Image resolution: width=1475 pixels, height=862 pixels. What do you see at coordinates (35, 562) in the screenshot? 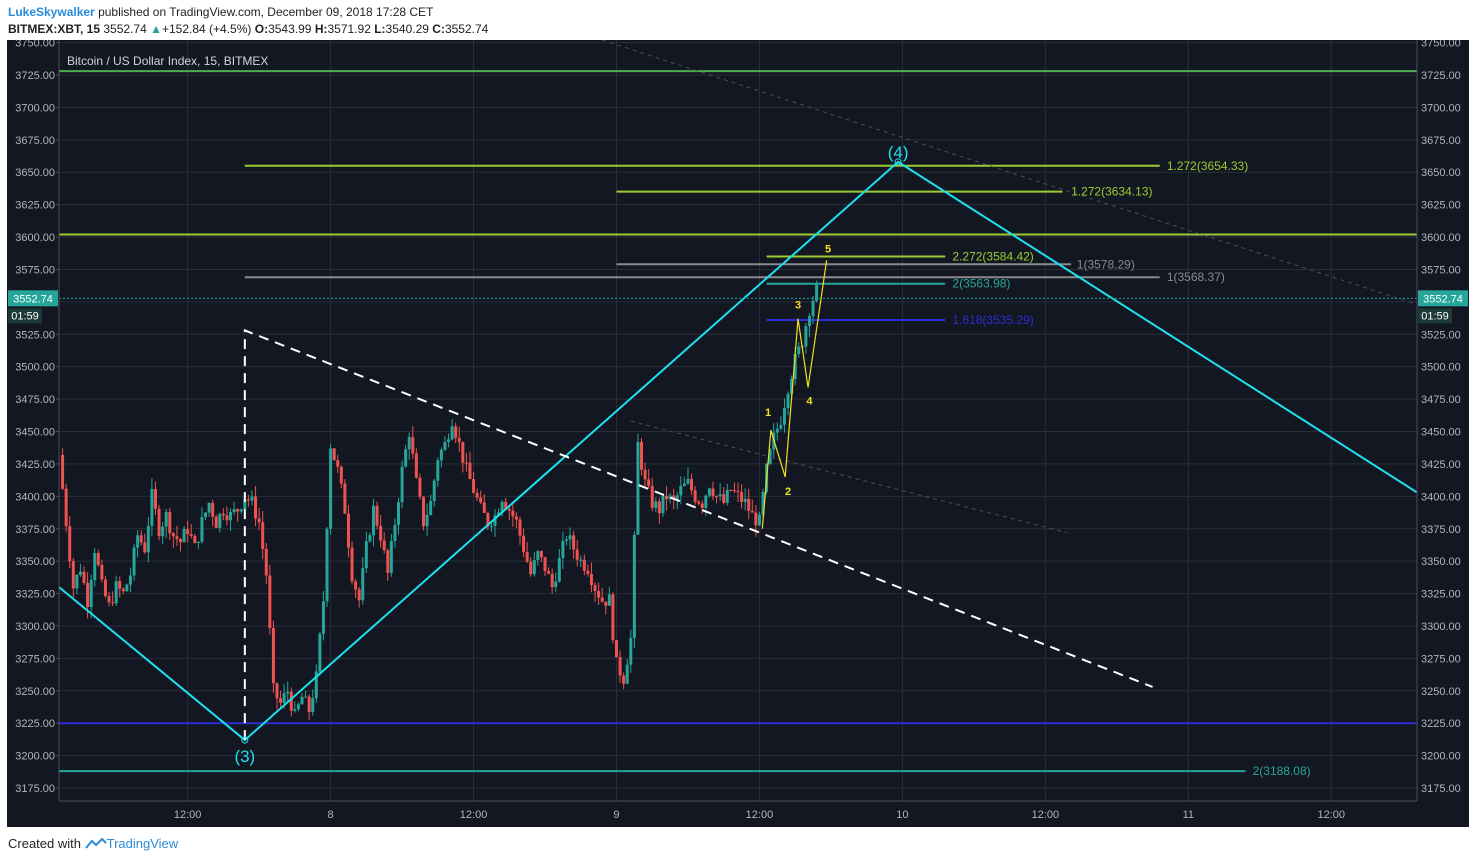
I see `y-tick-left: 3350.00` at bounding box center [35, 562].